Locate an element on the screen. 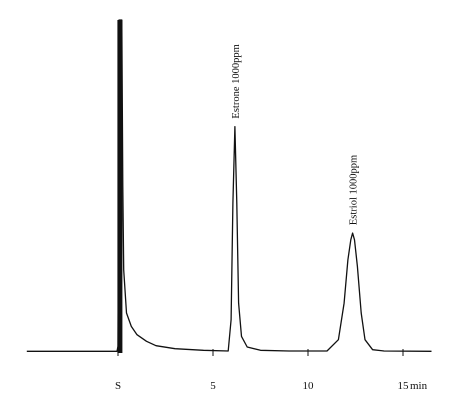  peak-label-estriol: Estriol 1000ppm is located at coordinates (354, 190).